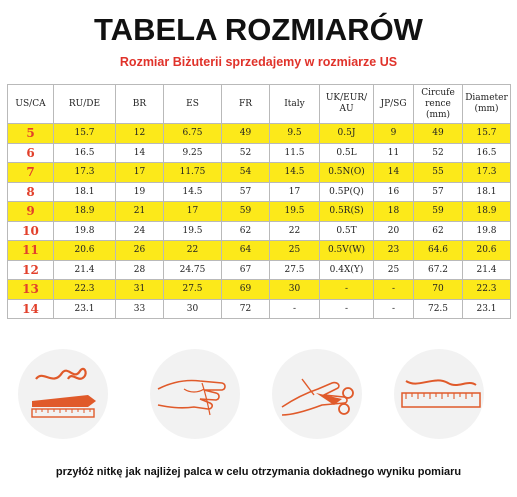 This screenshot has width=517, height=497. What do you see at coordinates (245, 152) in the screenshot?
I see `table-cell: 52` at bounding box center [245, 152].